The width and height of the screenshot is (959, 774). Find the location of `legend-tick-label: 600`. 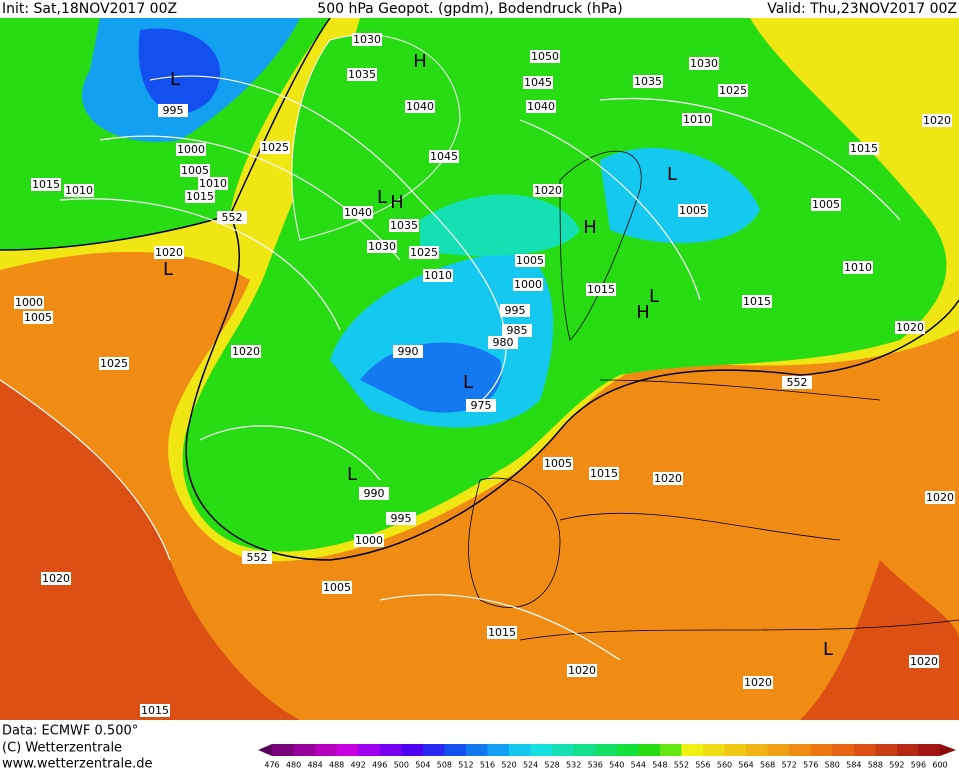

legend-tick-label: 600 is located at coordinates (939, 765).